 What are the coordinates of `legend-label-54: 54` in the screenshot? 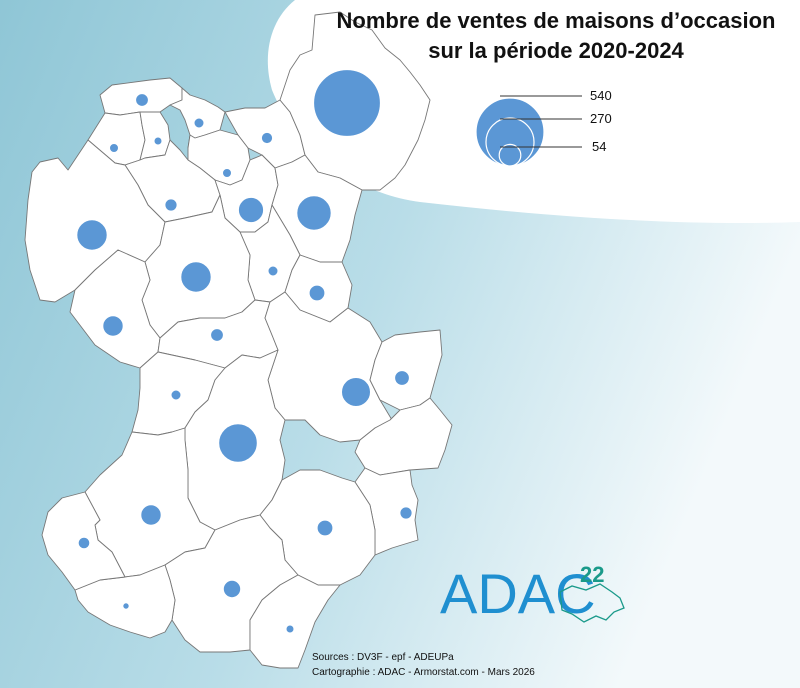 It's located at (599, 146).